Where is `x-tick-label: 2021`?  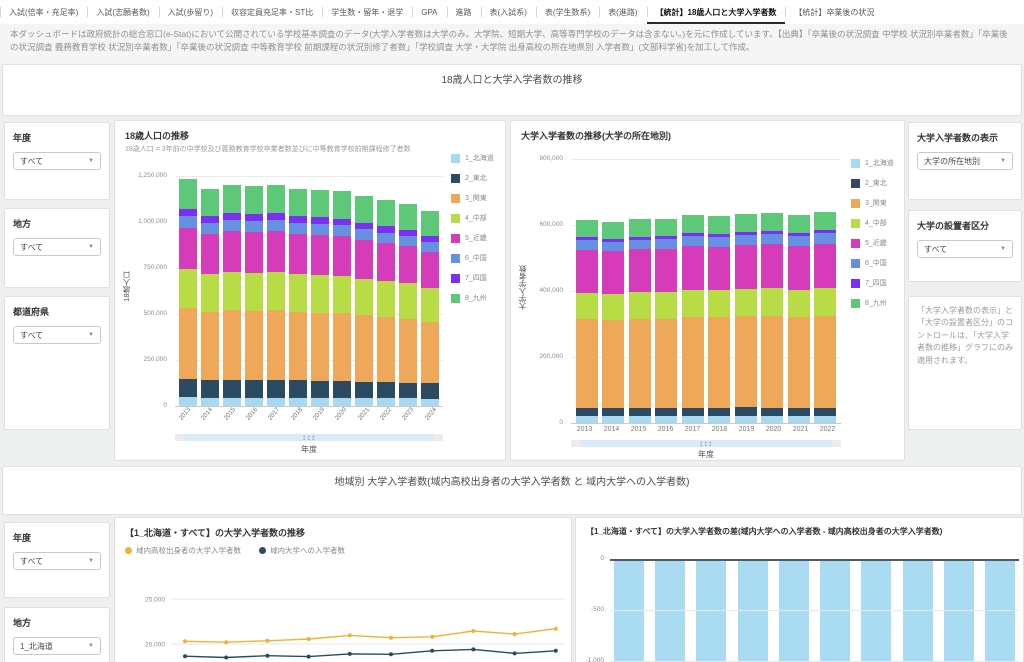
x-tick-label: 2021 is located at coordinates (800, 429).